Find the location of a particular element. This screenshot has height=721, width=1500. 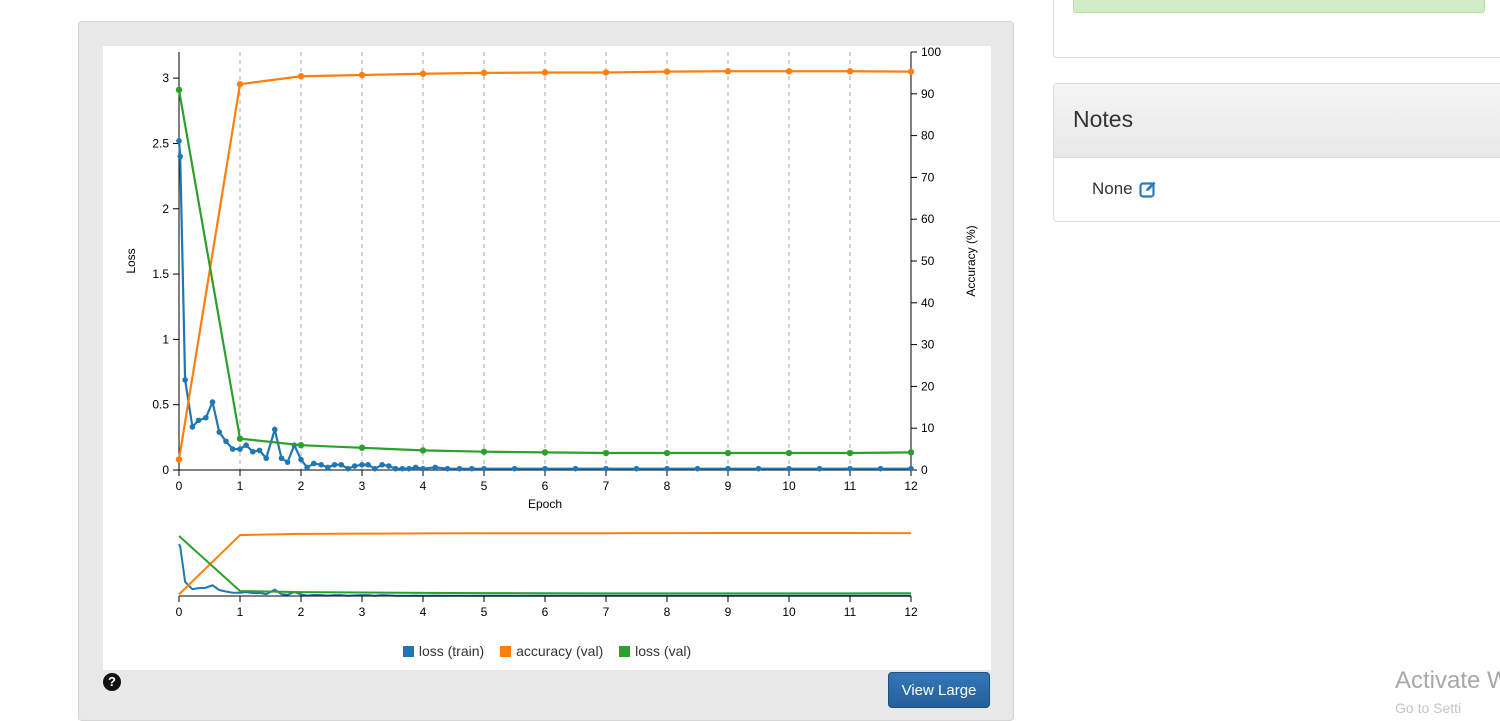

y-right-axis-label: Accuracy (%) is located at coordinates (971, 260).